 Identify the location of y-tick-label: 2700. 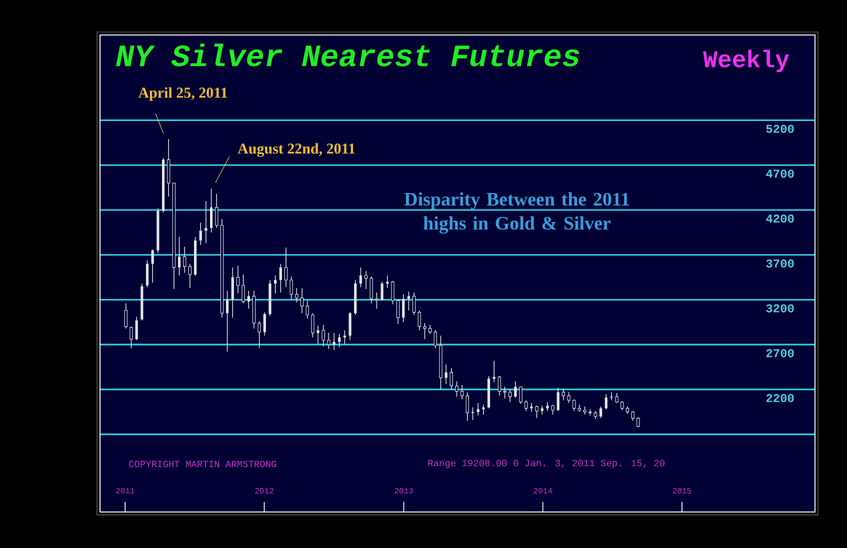
(780, 353).